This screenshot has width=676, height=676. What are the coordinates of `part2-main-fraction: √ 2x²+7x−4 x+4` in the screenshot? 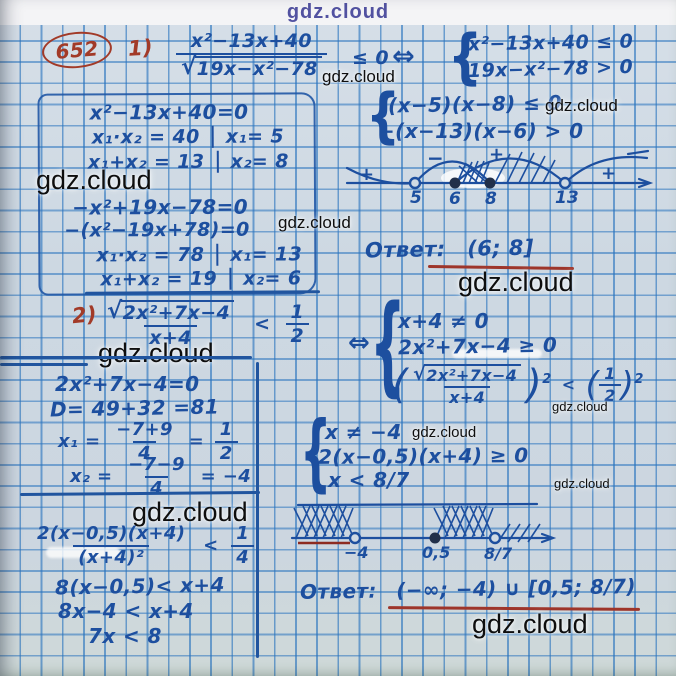 It's located at (170, 324).